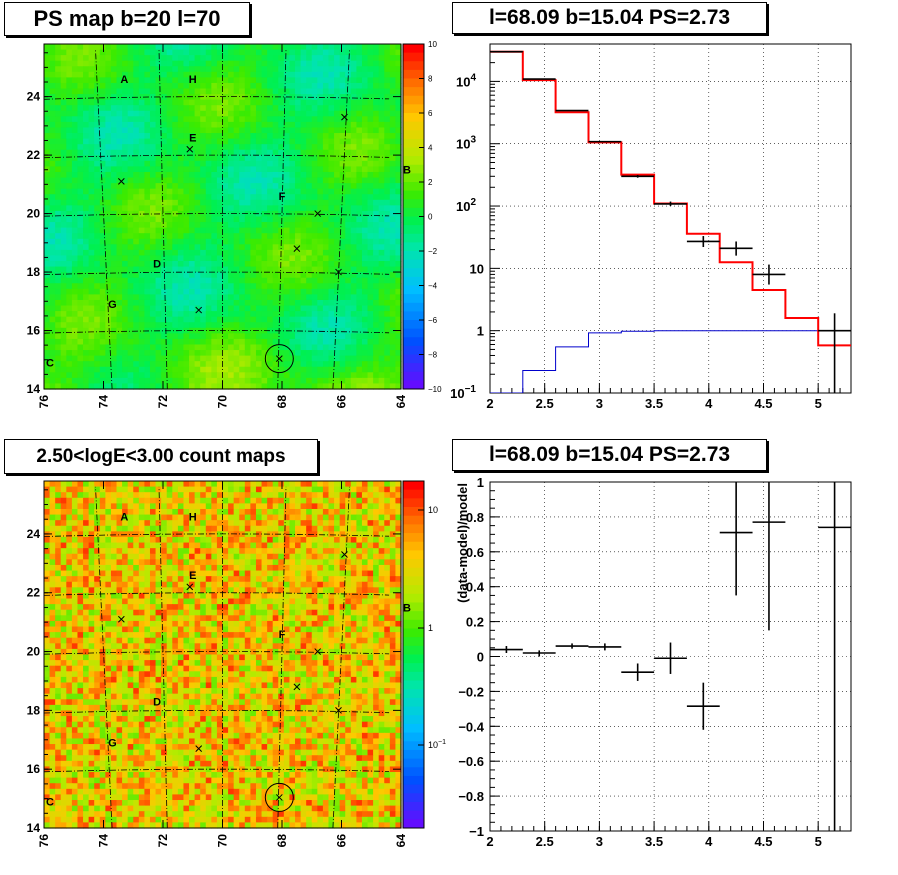 This screenshot has width=898, height=875. I want to click on count-map-ytick-label: 16, so click(34, 769).